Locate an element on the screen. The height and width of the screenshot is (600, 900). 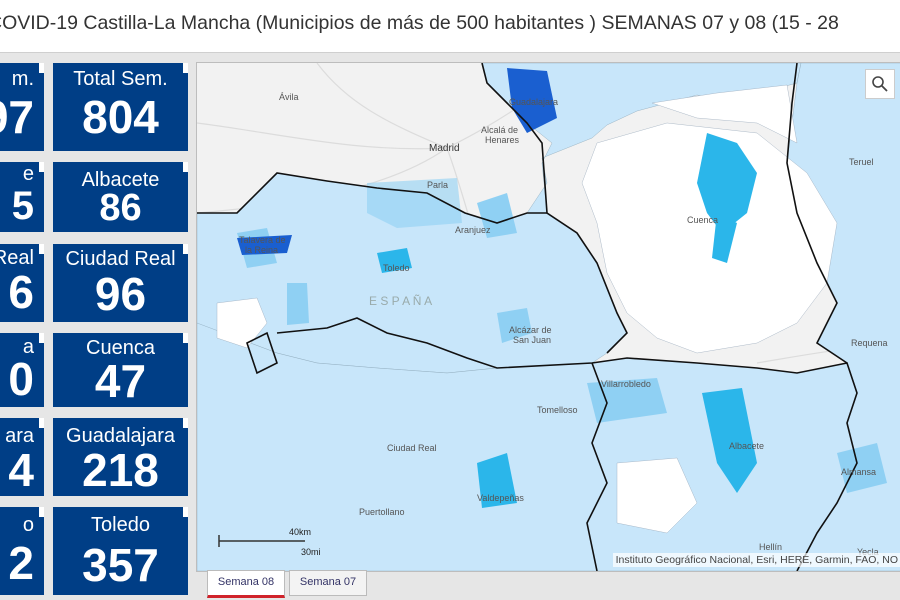
area-no-data-south is located at coordinates (657, 495).